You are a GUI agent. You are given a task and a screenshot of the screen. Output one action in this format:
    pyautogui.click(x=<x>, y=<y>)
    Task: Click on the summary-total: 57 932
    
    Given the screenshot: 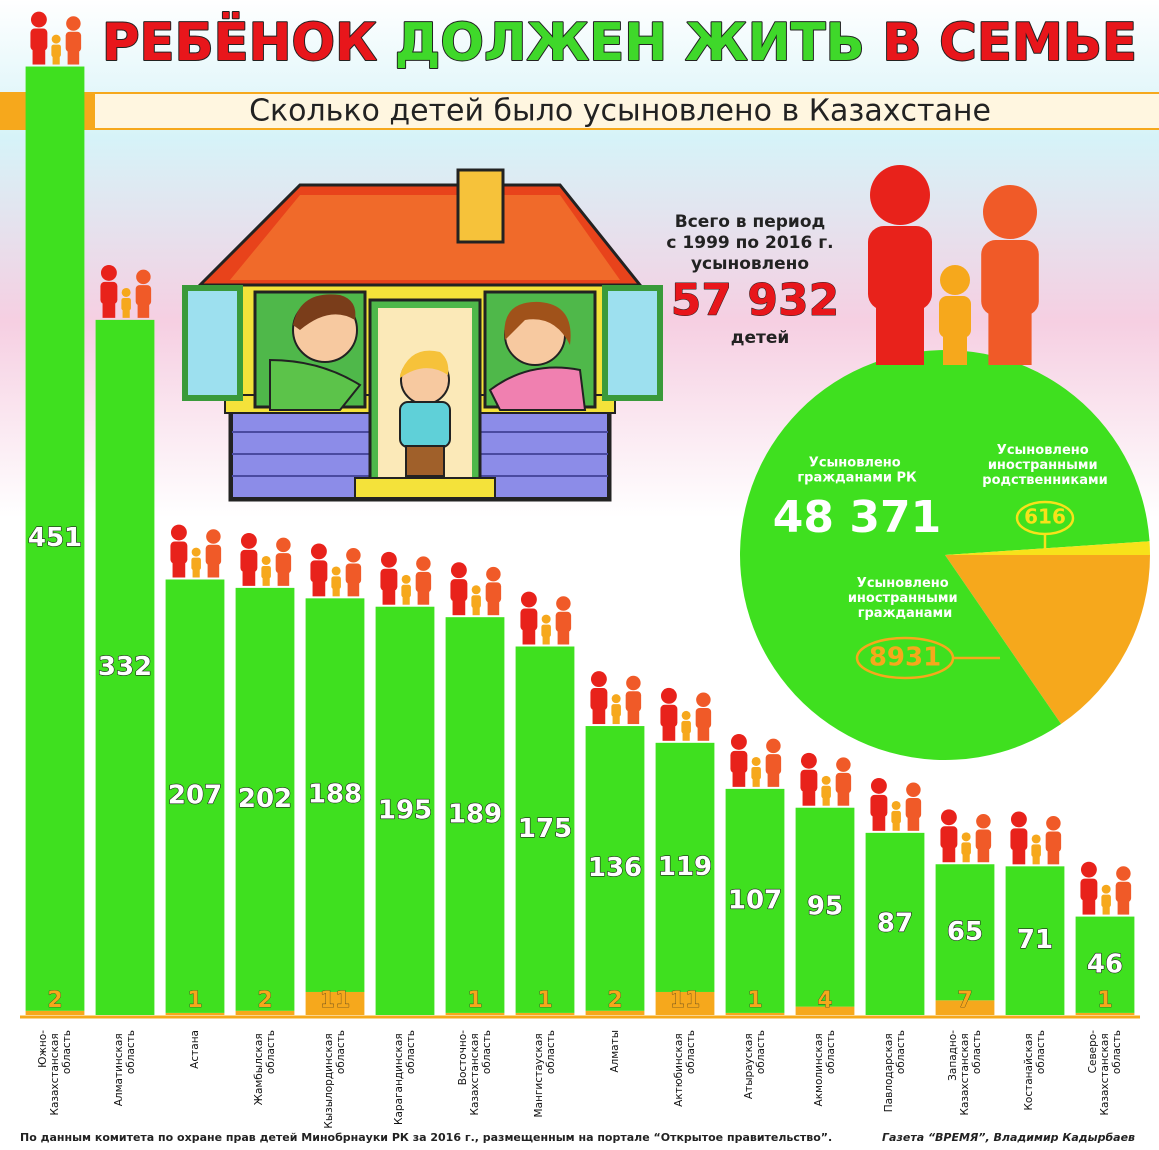 What is the action you would take?
    pyautogui.click(x=755, y=300)
    